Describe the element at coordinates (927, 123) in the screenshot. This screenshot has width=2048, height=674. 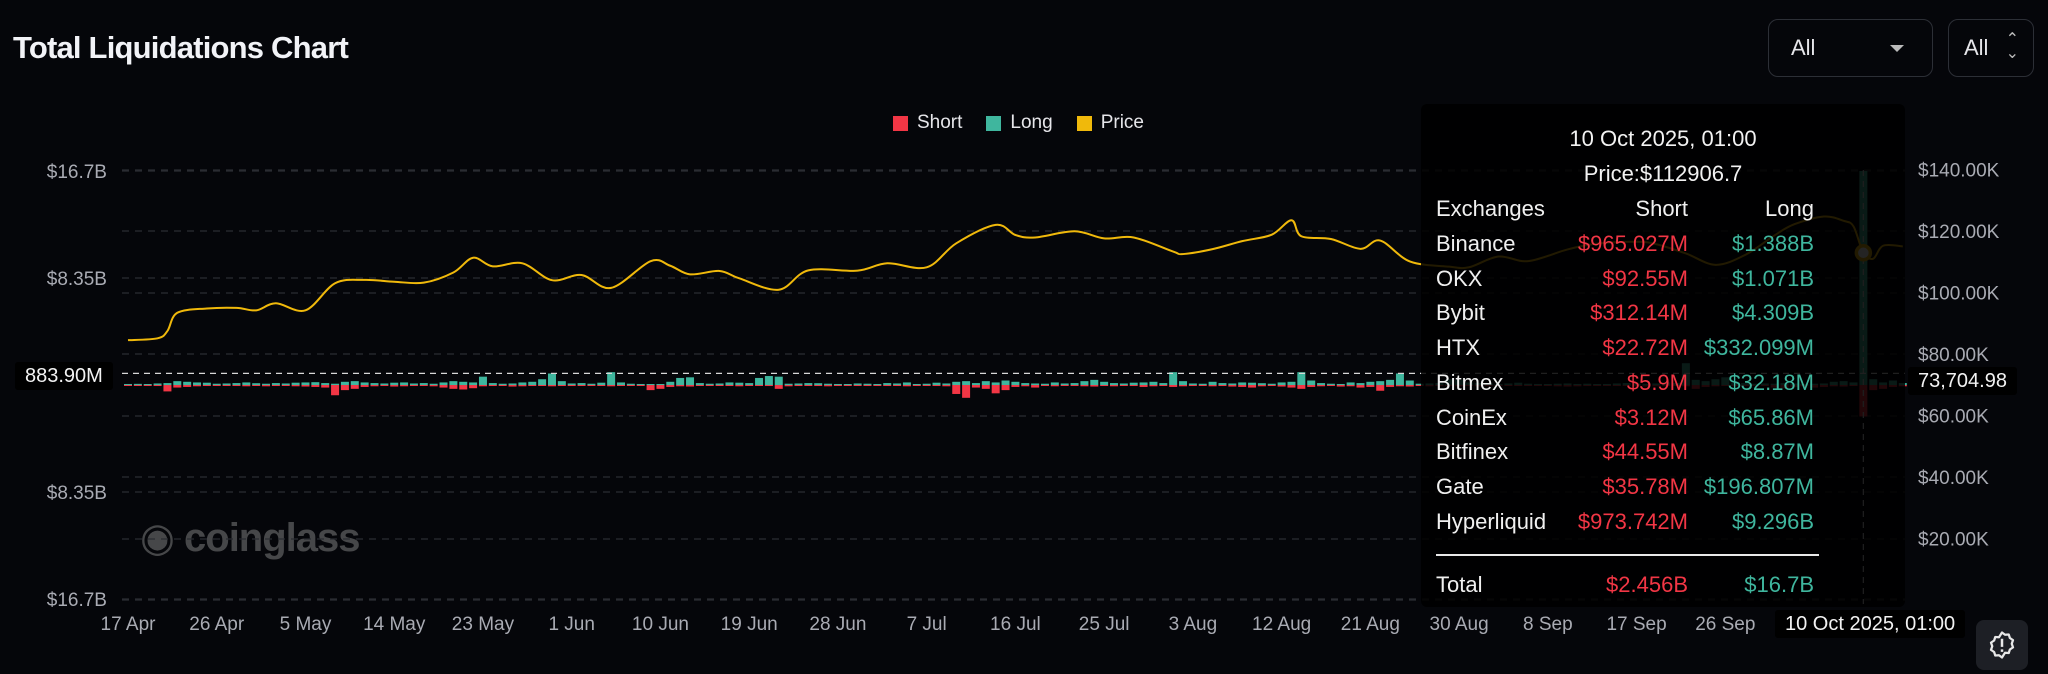
I see `legend-item-short: Short` at that location.